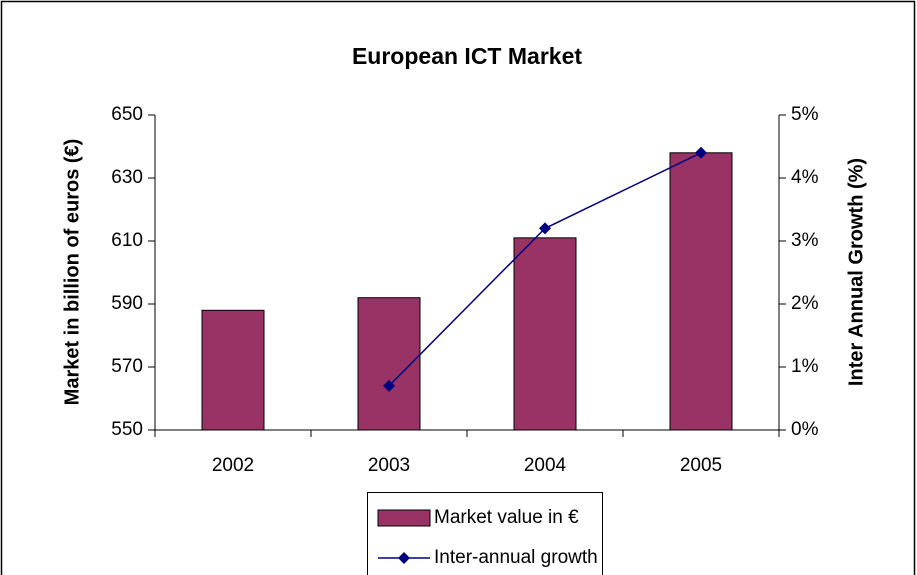 This screenshot has width=917, height=575. Describe the element at coordinates (805, 303) in the screenshot. I see `y2-tick-label: 2%` at that location.